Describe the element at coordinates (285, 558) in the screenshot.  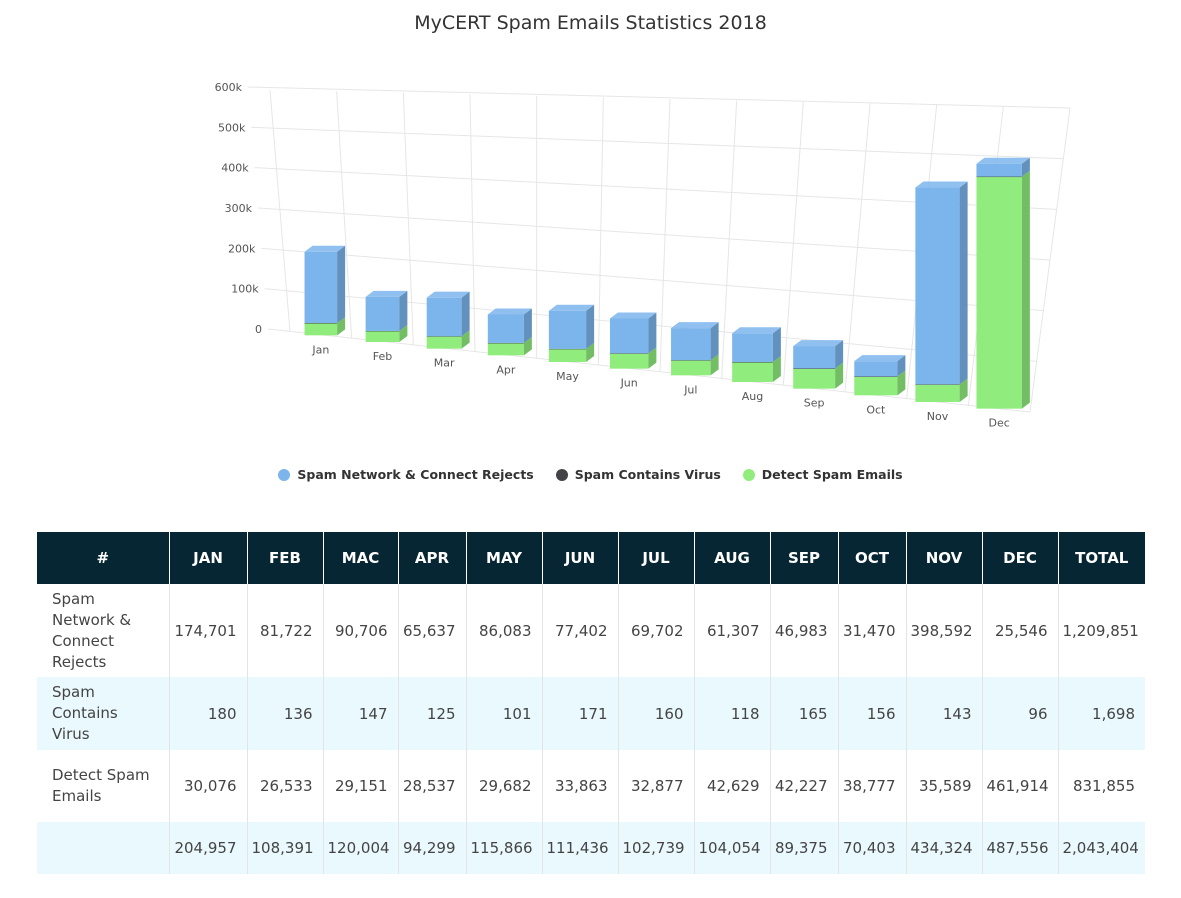
I see `header-cell: FEB` at that location.